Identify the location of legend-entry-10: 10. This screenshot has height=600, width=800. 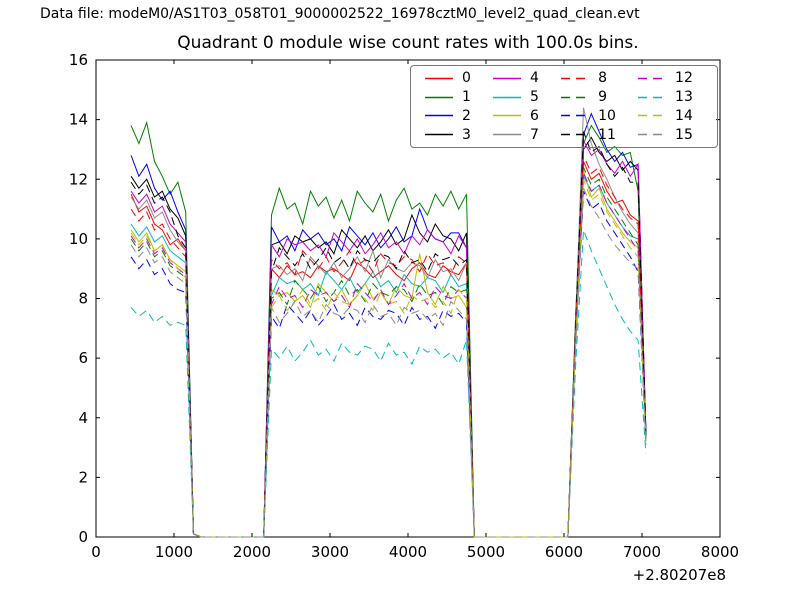
(593, 116).